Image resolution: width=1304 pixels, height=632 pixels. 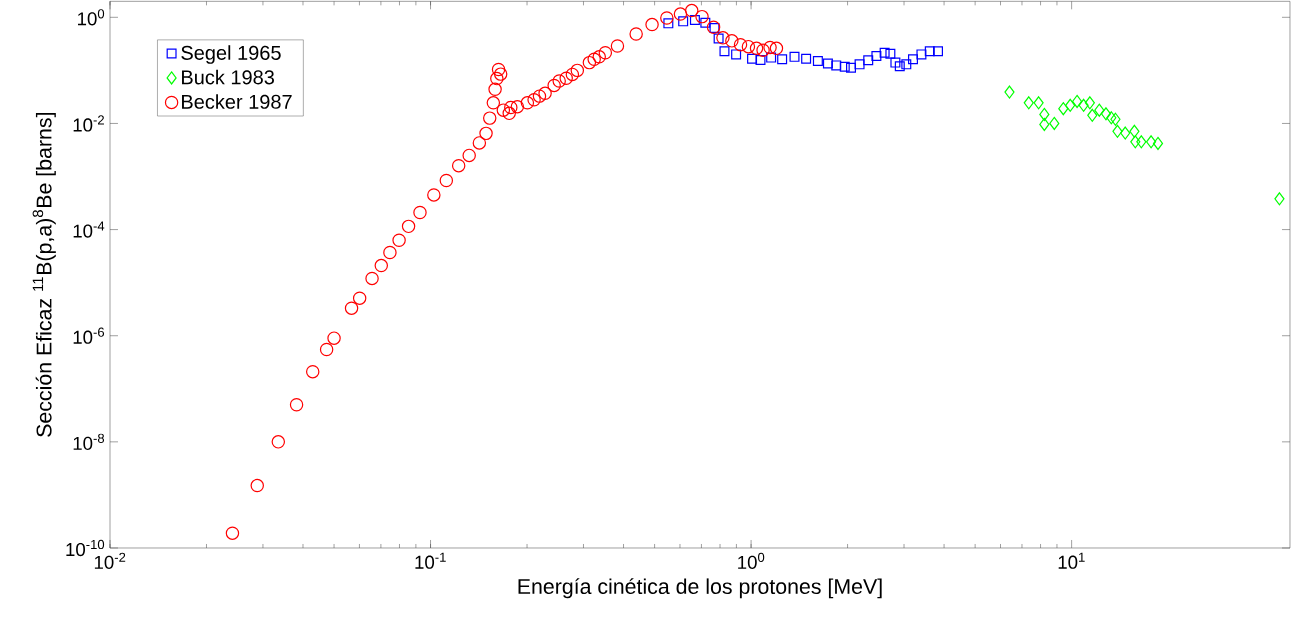 I want to click on x-tick-label: 10$^{-1}$, so click(x=430, y=560).